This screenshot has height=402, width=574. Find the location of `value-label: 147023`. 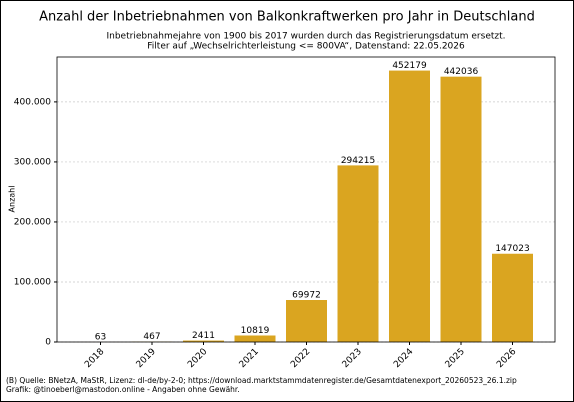

value-label: 147023 is located at coordinates (512, 249).